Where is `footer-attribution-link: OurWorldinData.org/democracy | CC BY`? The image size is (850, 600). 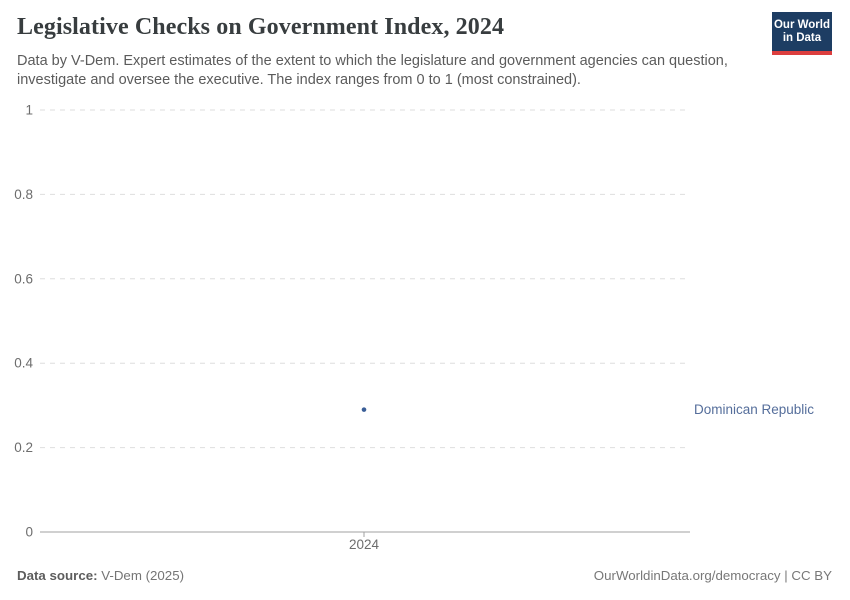
footer-attribution-link: OurWorldinData.org/democracy | CC BY is located at coordinates (712, 575).